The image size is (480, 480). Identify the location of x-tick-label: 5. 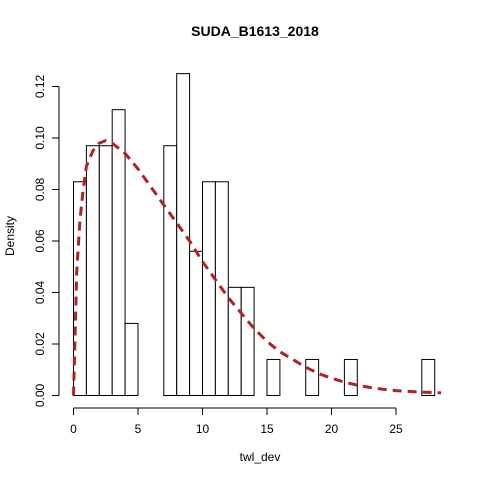
(138, 429).